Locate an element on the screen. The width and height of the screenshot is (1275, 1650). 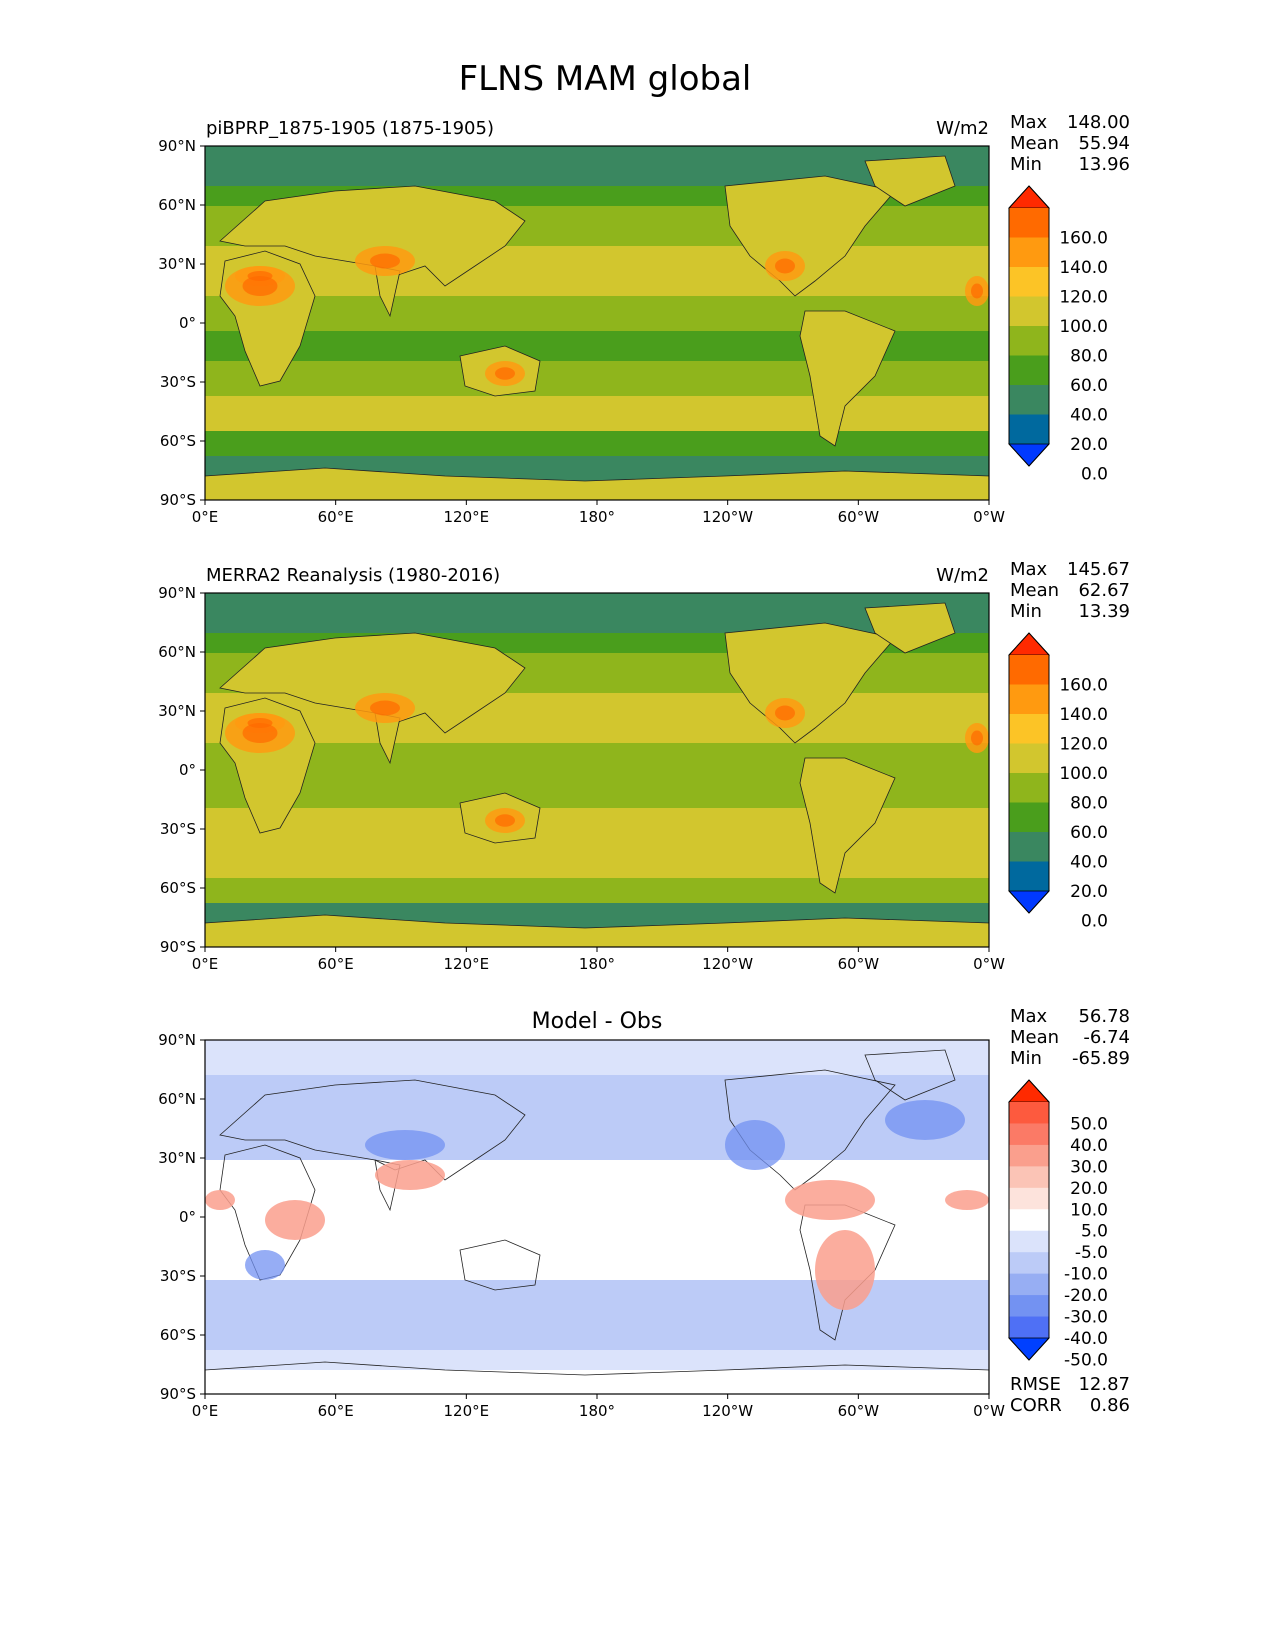
colorbar-tick-label: 10.0 is located at coordinates (1089, 1210).